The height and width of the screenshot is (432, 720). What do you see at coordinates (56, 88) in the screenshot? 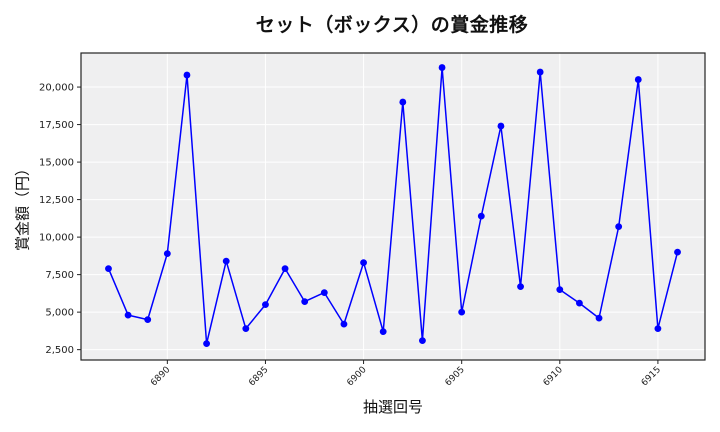
I see `y-tick-label: 20,000` at bounding box center [56, 88].